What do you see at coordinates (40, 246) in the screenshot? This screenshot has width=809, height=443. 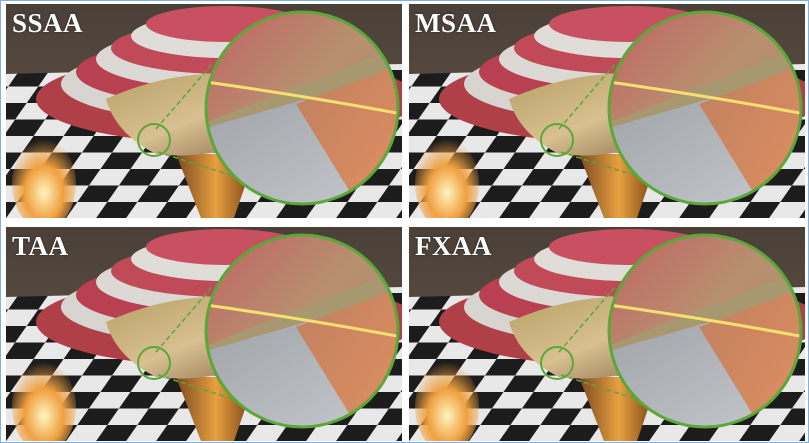 I see `taa-label: TAA` at bounding box center [40, 246].